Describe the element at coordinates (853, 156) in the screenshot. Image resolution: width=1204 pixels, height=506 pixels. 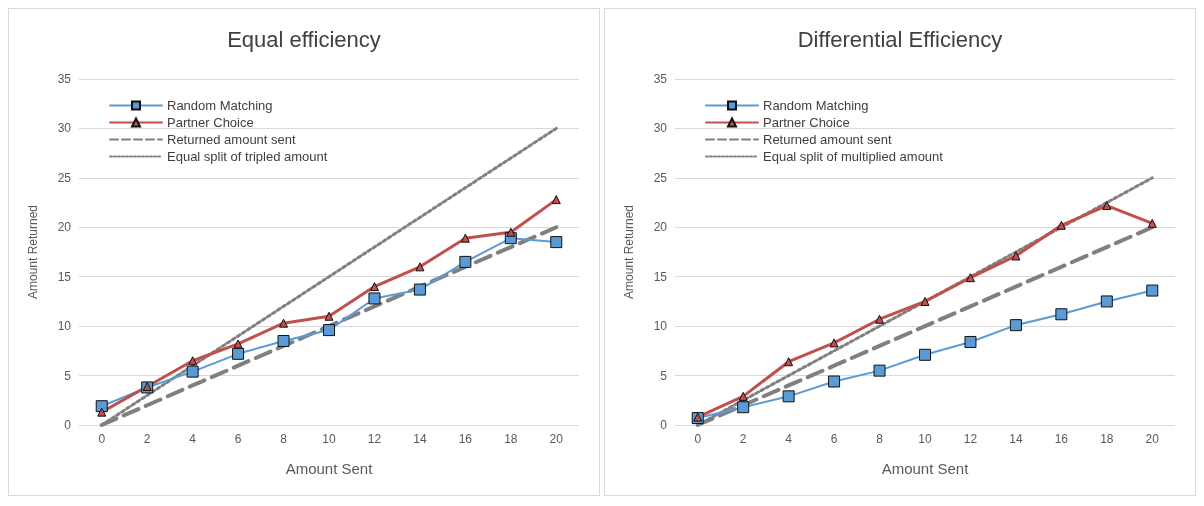
I see `legend-label: Equal split of multiplied amount` at that location.